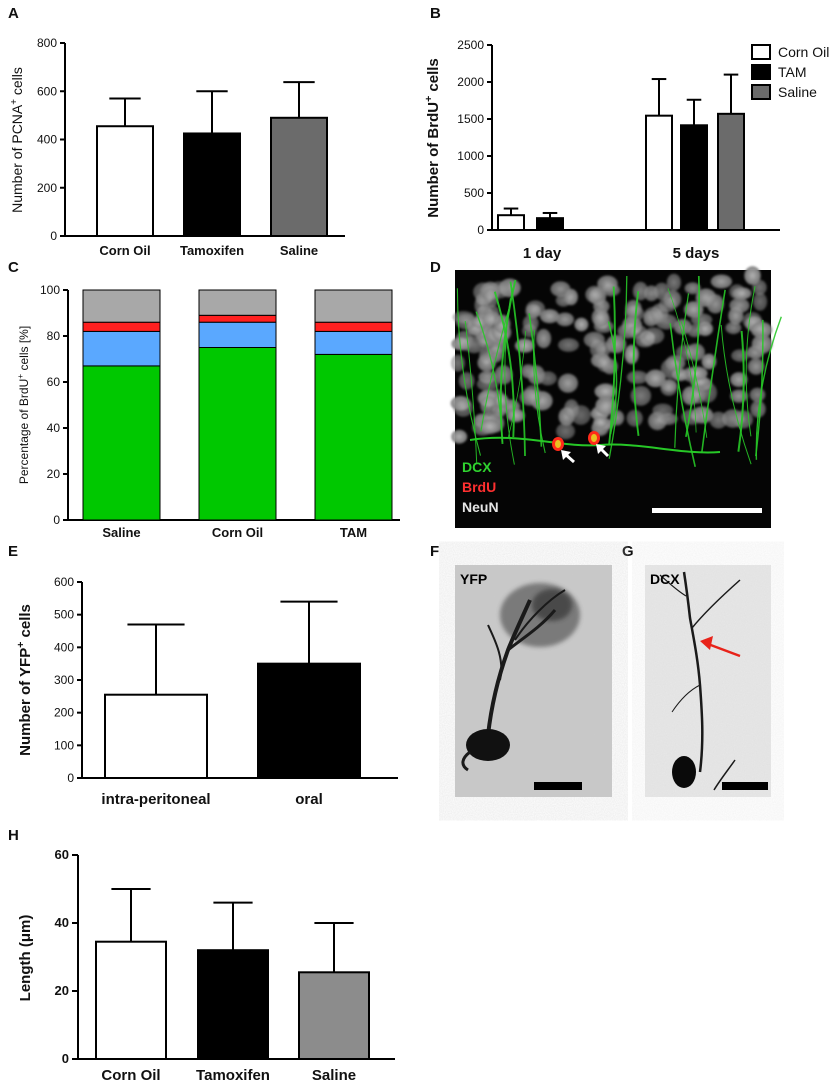  I want to click on y-tick-label: 1000, so click(470, 156).